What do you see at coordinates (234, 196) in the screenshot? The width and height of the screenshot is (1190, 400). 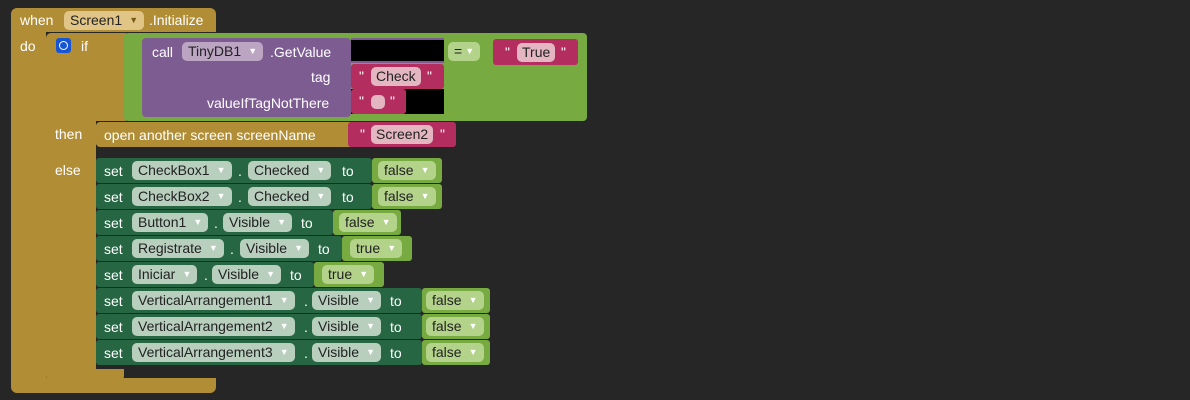 I see `setter-block: set CheckBox2 ▼ . Checked ▼ to` at bounding box center [234, 196].